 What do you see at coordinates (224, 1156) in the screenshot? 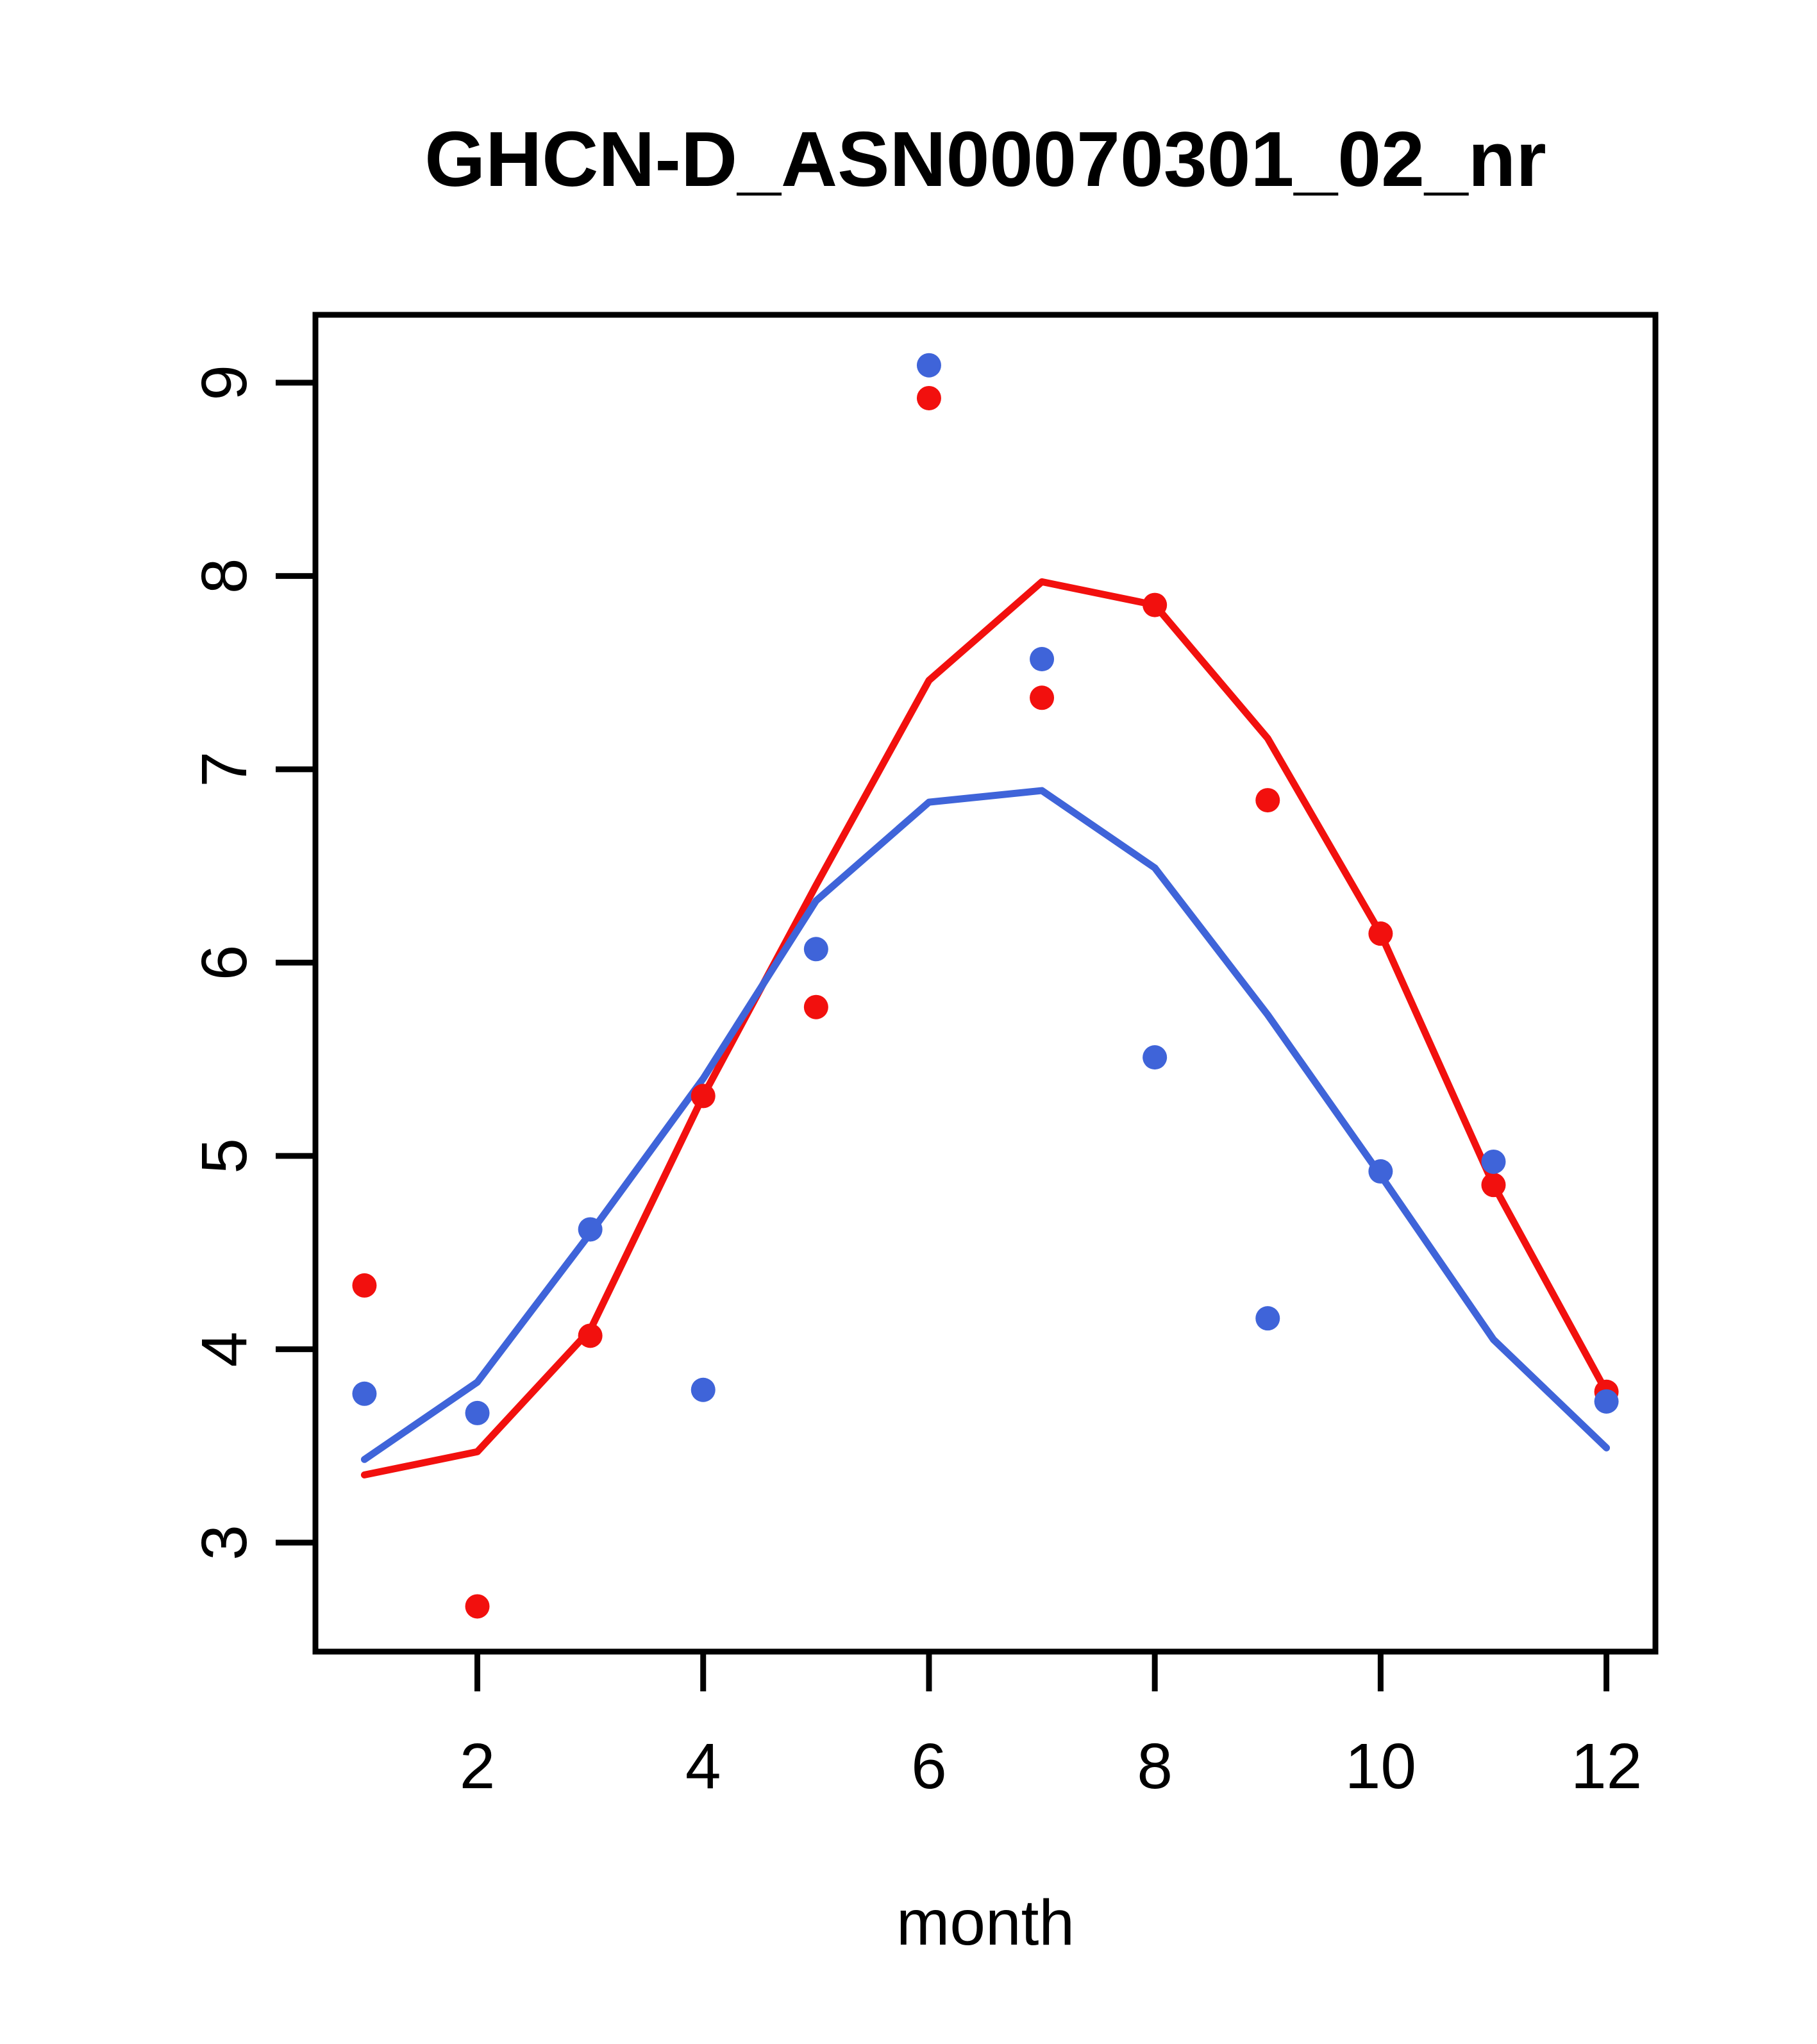
I see `y-axis-tick-label: 5` at bounding box center [224, 1156].